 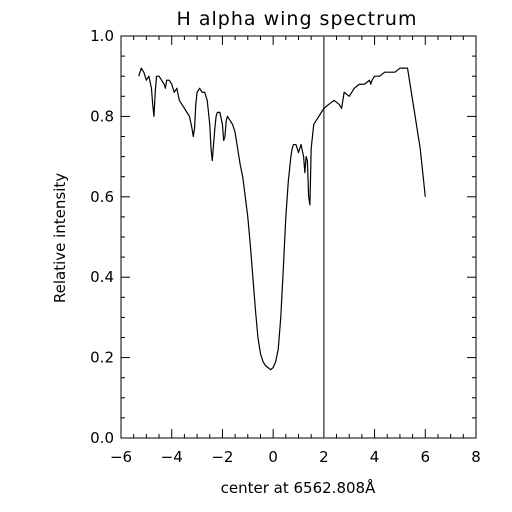 I want to click on chart-title: H alpha wing spectrum, so click(x=297, y=19).